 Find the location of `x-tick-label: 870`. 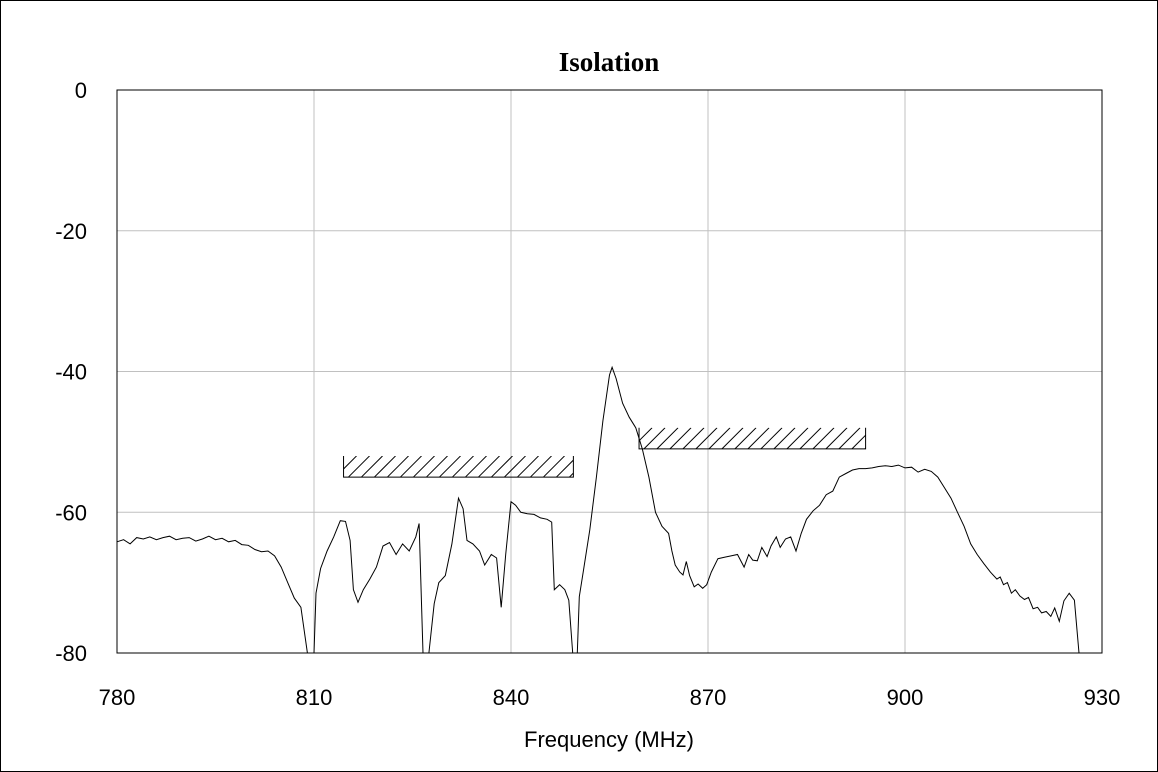

x-tick-label: 870 is located at coordinates (708, 697).